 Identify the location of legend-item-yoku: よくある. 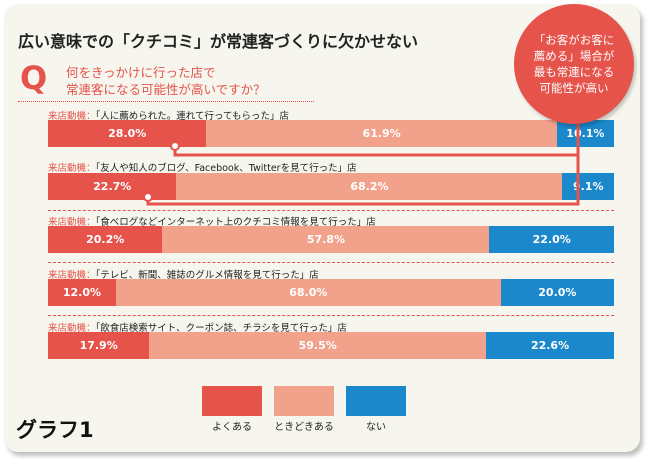
(232, 409).